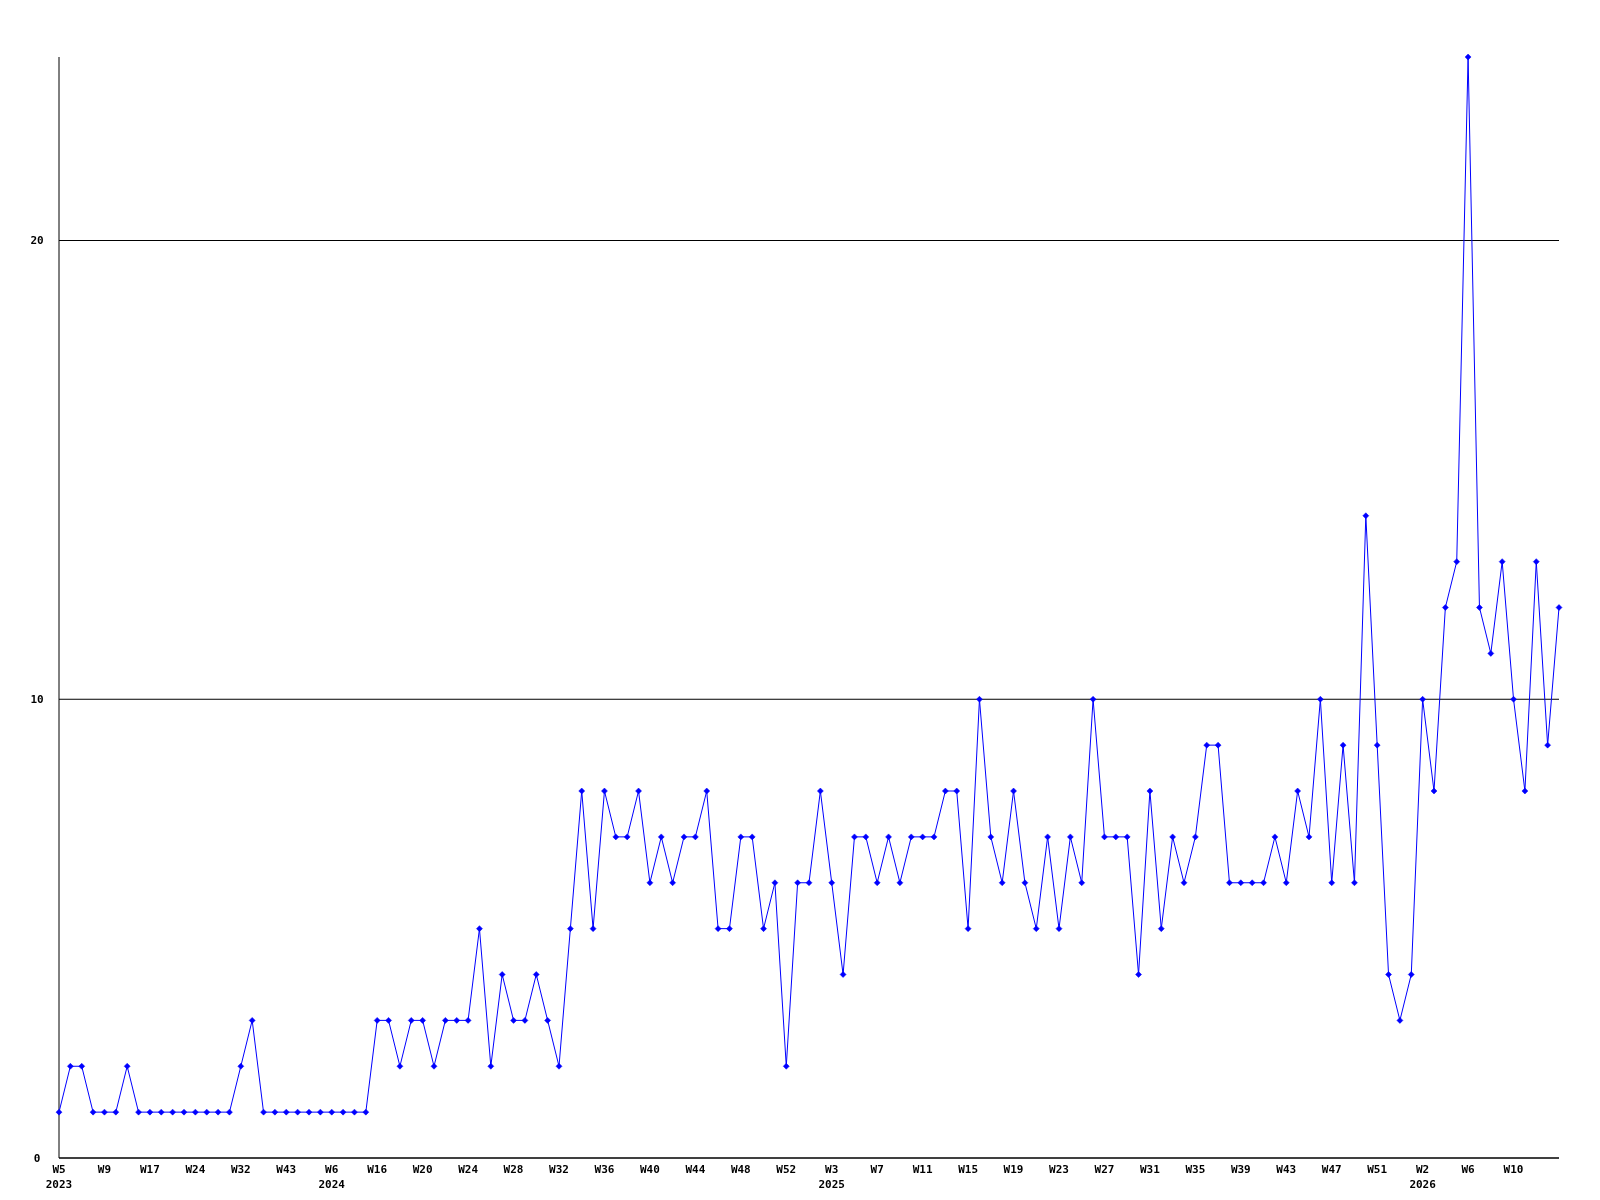 The height and width of the screenshot is (1200, 1600). Describe the element at coordinates (786, 1169) in the screenshot. I see `x-tick-label: W52` at that location.